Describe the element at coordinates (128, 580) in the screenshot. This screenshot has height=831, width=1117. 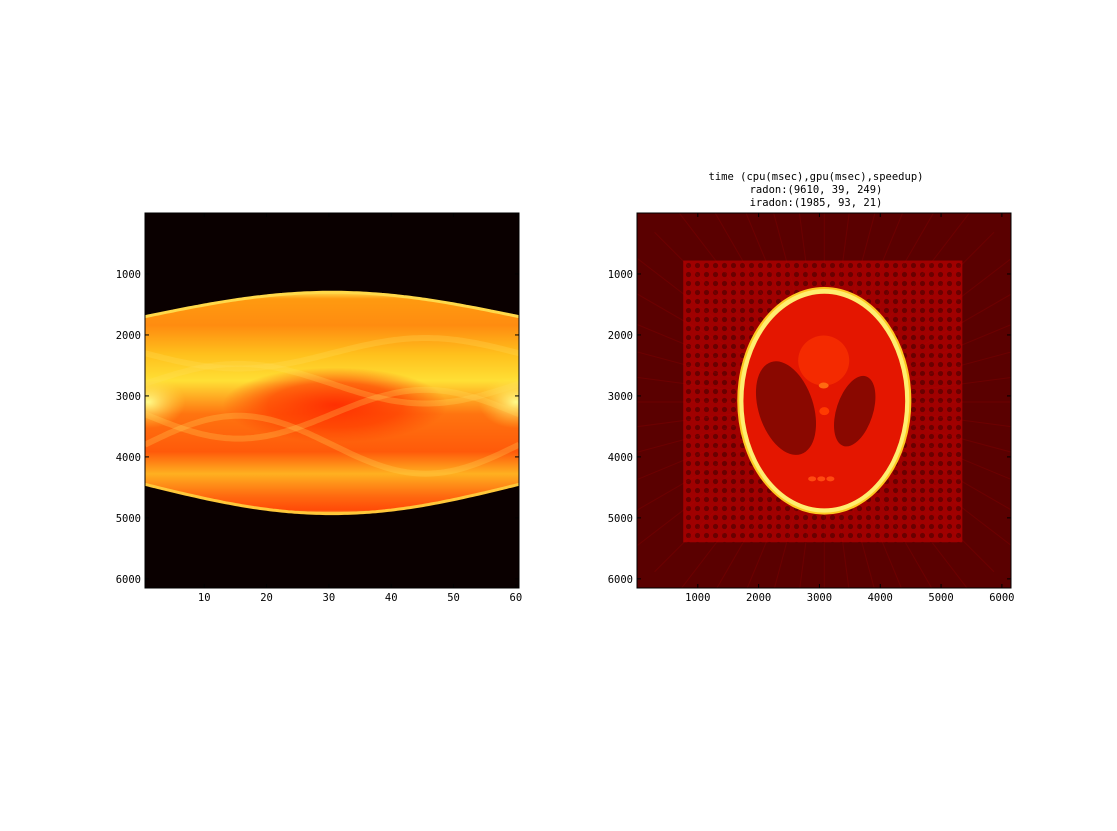
I see `sinogram-y-tick-label: 6000` at that location.